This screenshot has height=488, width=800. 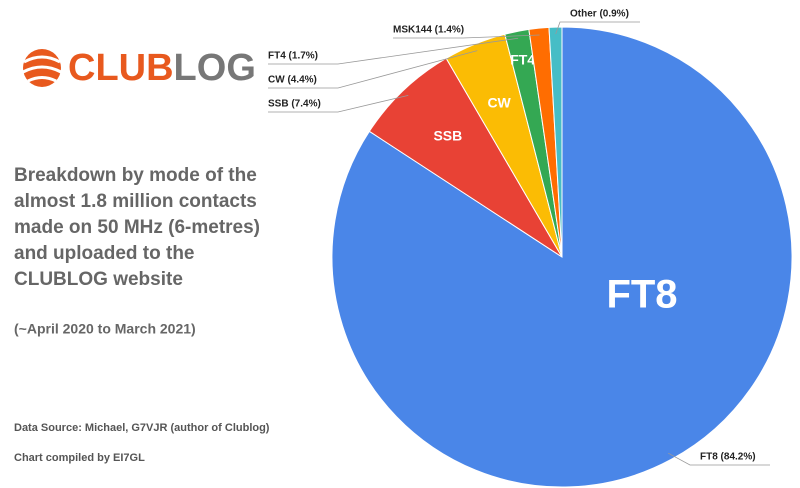 What do you see at coordinates (121, 68) in the screenshot?
I see `logo-text: CLUB` at bounding box center [121, 68].